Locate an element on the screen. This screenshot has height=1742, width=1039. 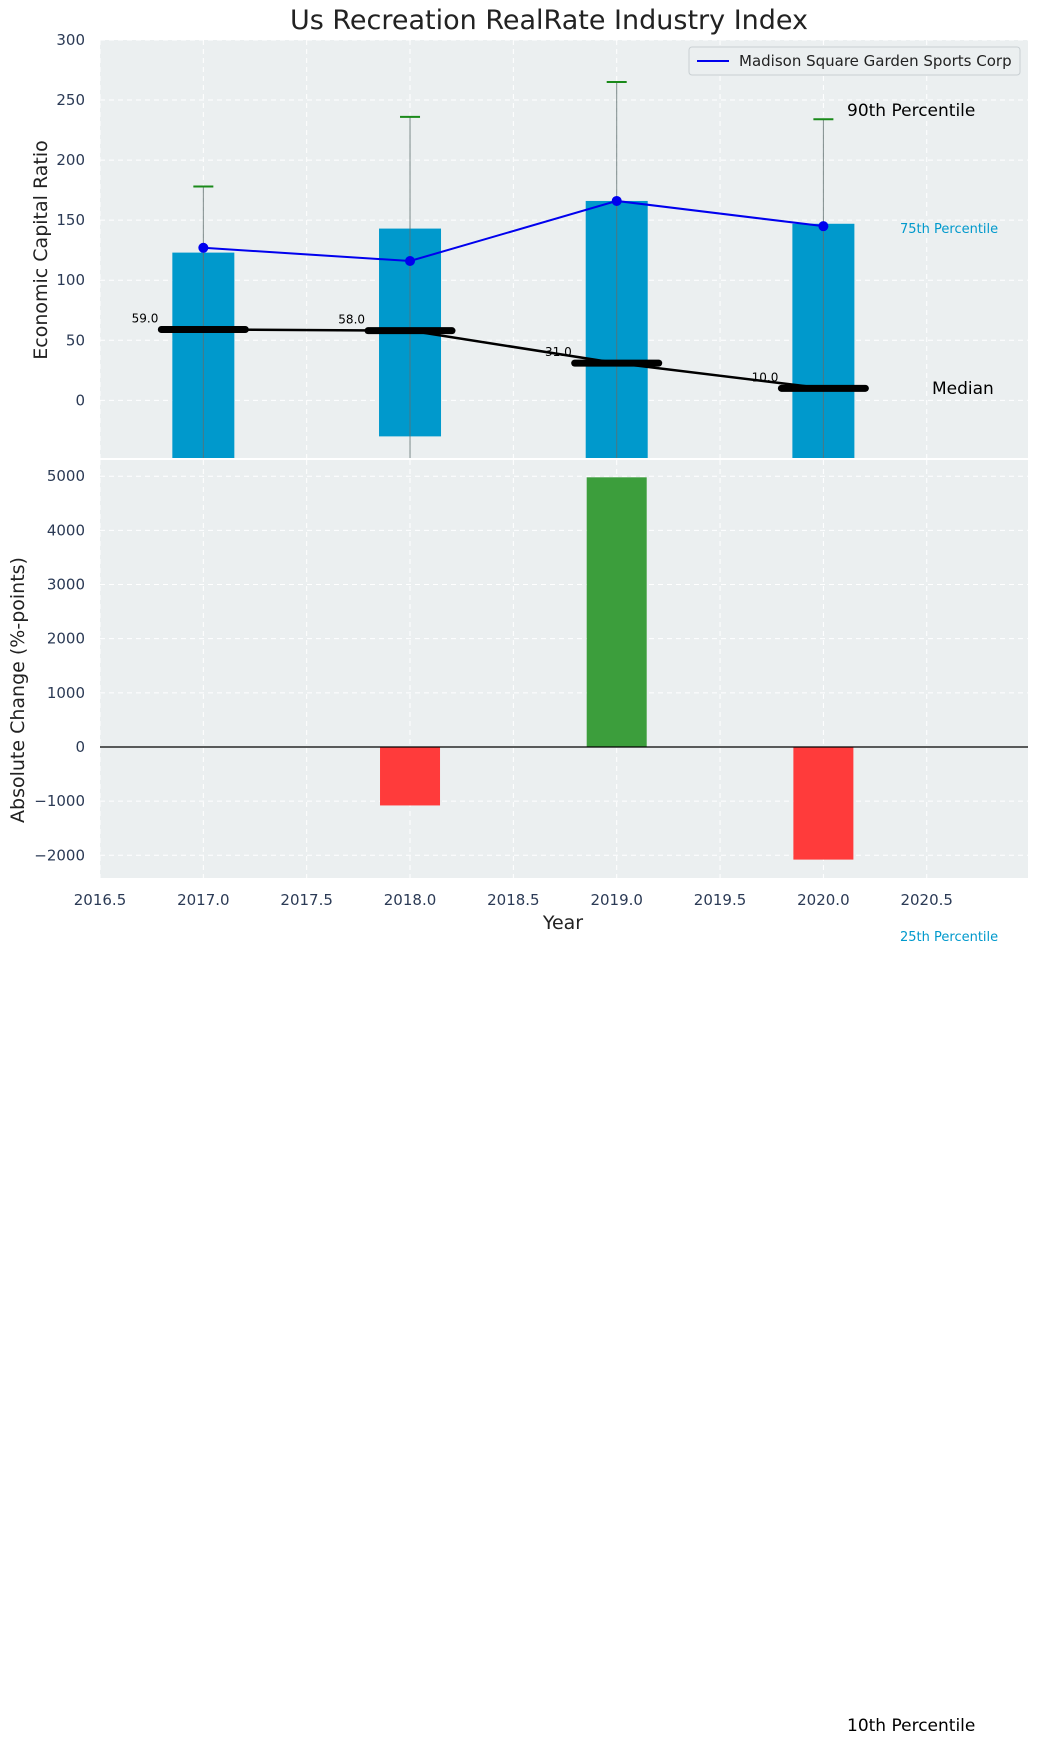
top-y-tick-label: 100 is located at coordinates (70, 280).